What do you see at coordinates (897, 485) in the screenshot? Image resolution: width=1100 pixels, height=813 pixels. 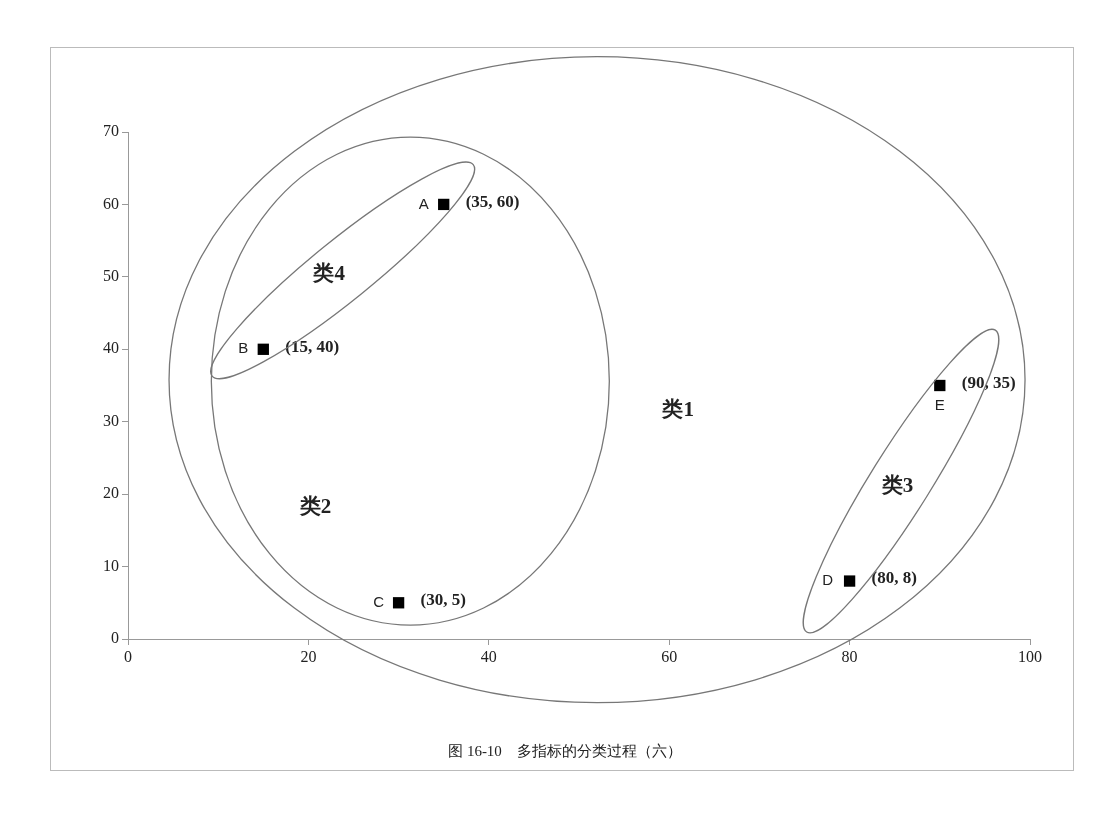 I see `annotation: 类3` at bounding box center [897, 485].